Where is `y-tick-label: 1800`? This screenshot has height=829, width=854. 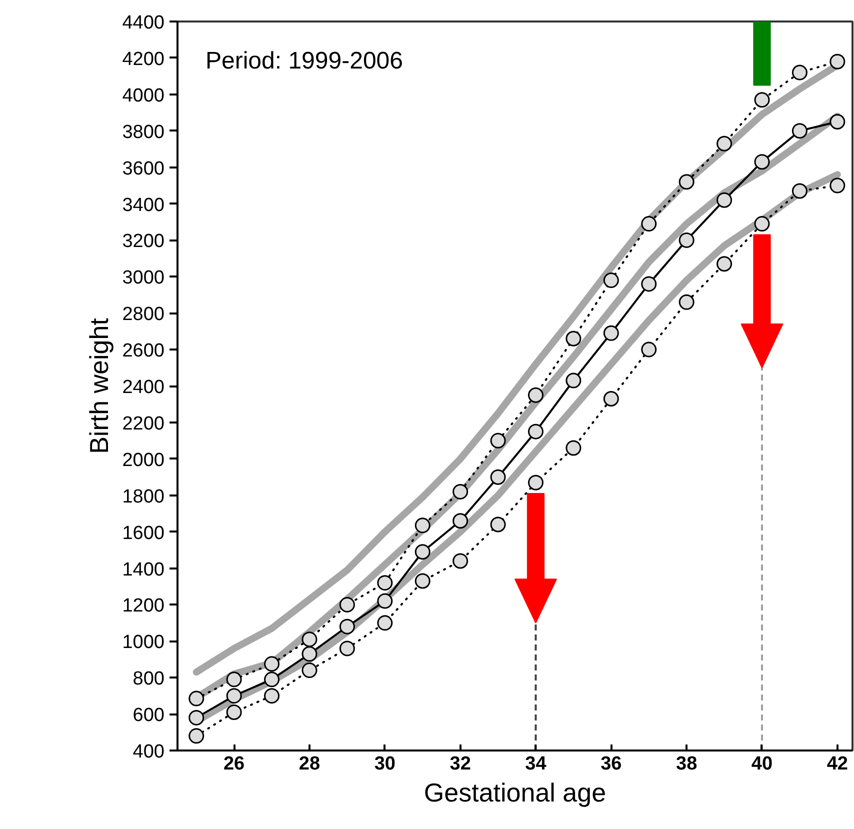 y-tick-label: 1800 is located at coordinates (143, 497).